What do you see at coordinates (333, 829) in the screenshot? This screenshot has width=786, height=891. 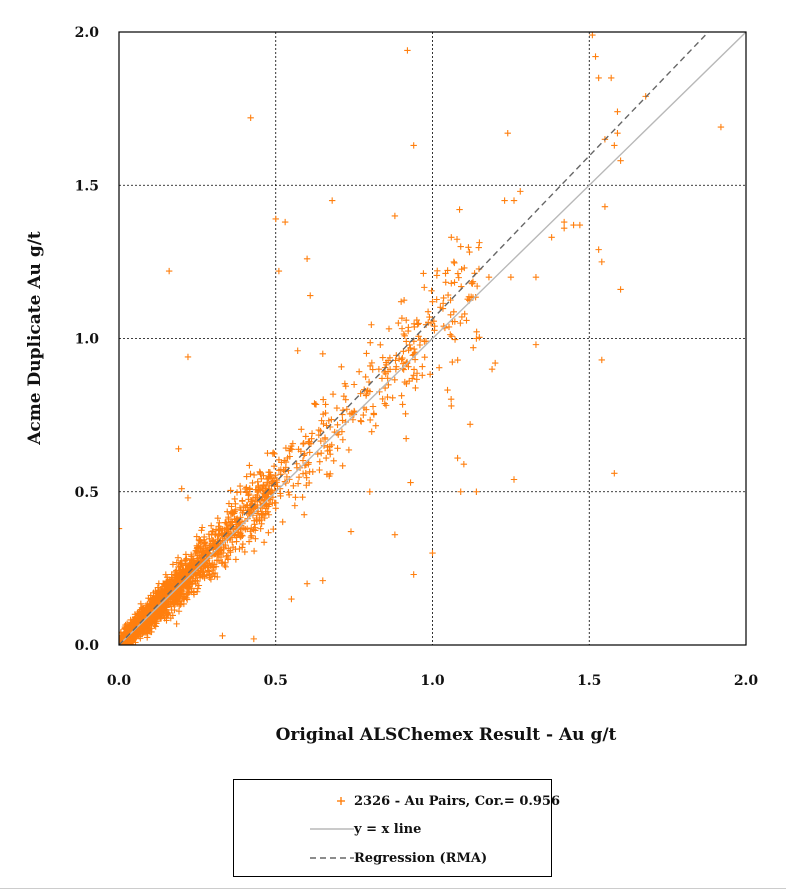 I see `solid-line-icon` at bounding box center [333, 829].